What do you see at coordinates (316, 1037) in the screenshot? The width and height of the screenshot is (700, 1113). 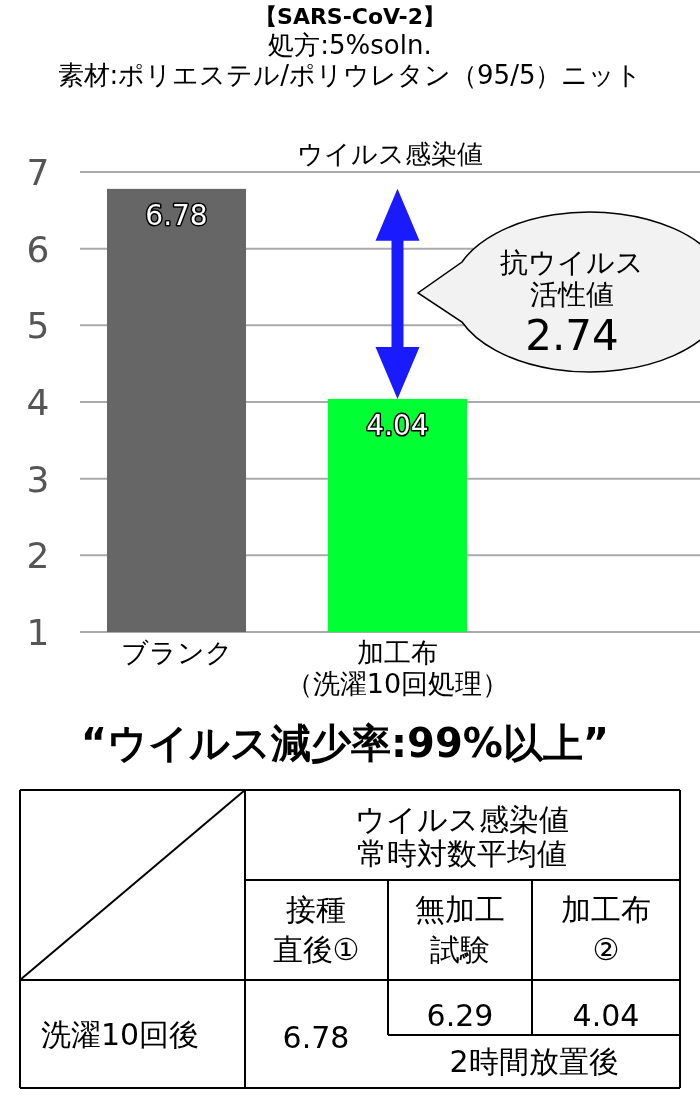 I see `text: 6.78` at bounding box center [316, 1037].